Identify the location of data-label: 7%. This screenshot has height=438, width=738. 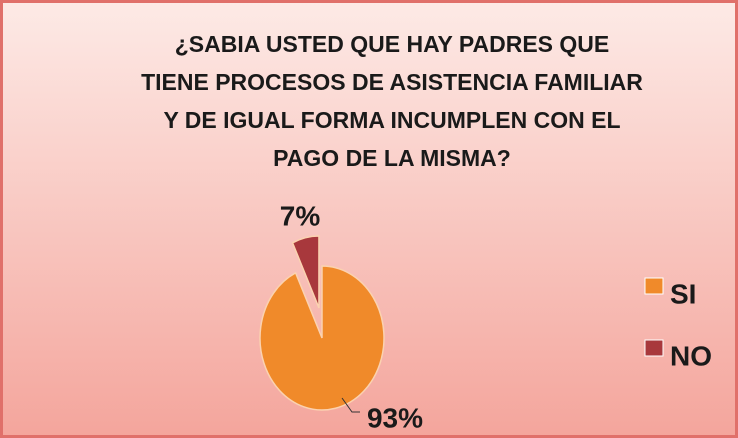
(300, 215).